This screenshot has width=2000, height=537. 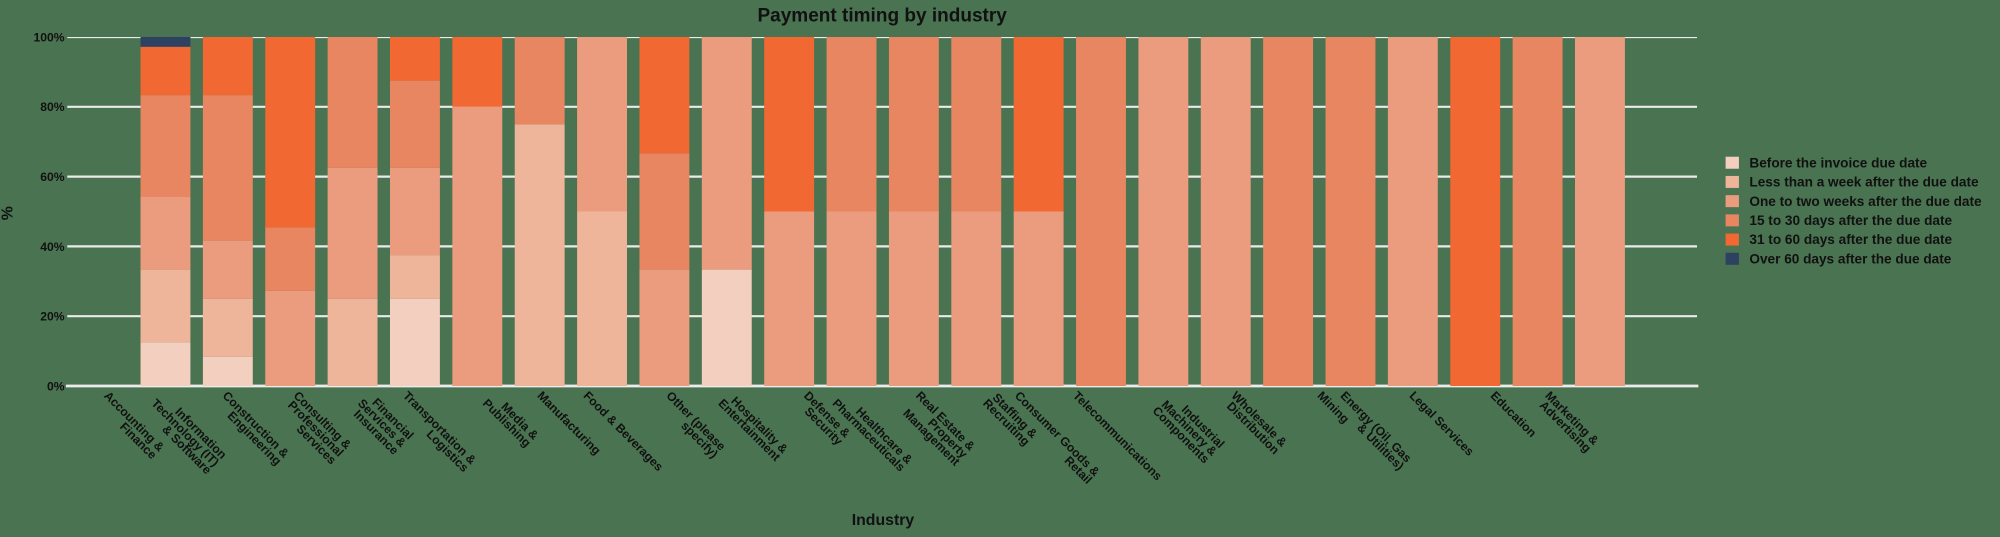 What do you see at coordinates (52, 177) in the screenshot?
I see `svg-text: 60%` at bounding box center [52, 177].